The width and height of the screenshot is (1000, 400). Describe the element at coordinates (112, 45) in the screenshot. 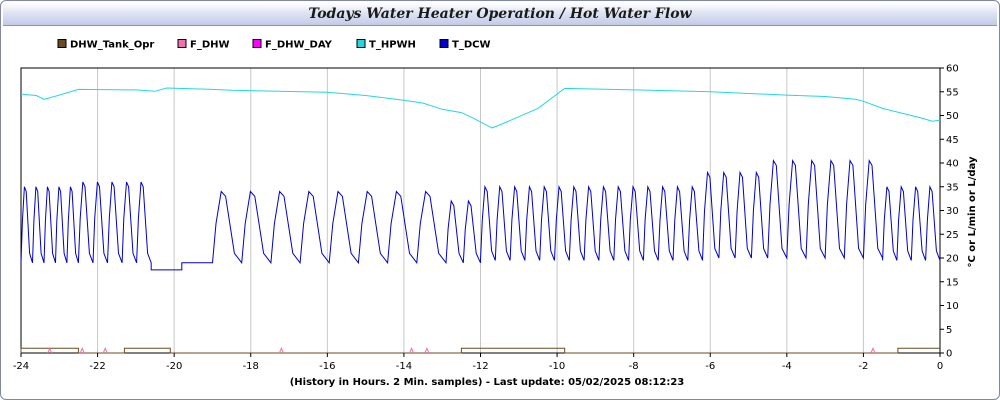

I see `legend-label: DHW_Tank_Opr` at that location.